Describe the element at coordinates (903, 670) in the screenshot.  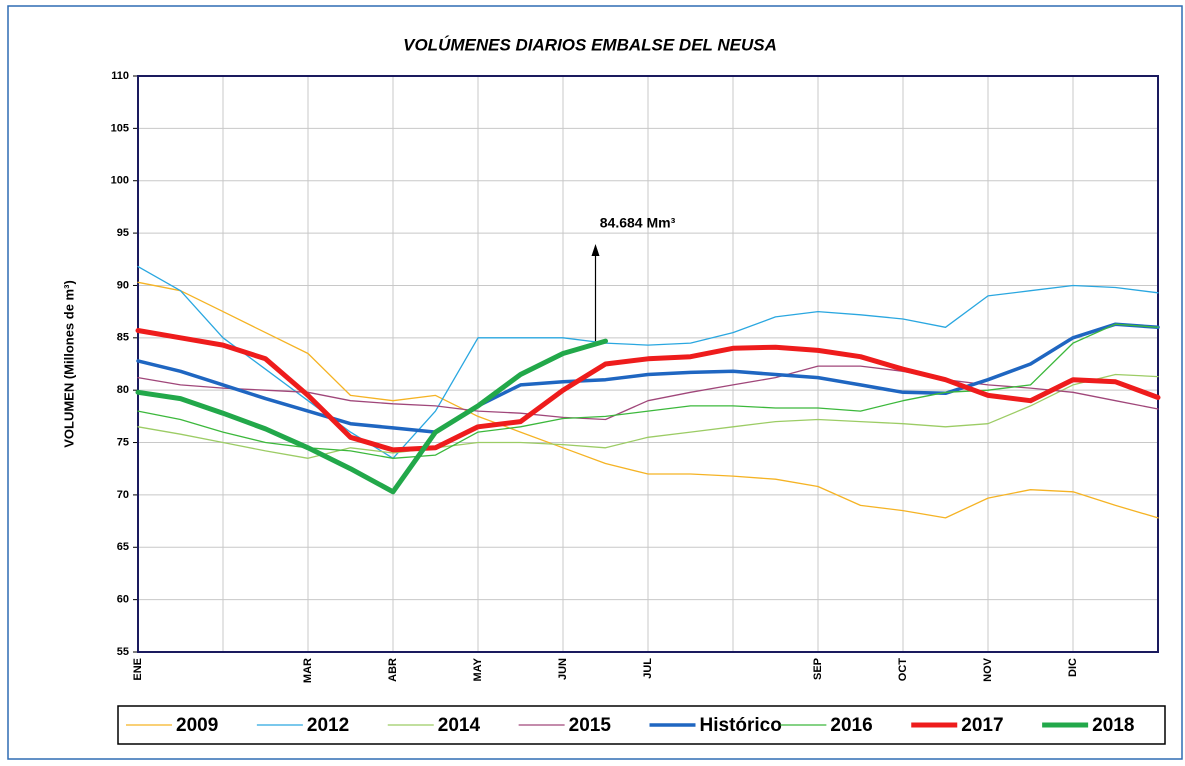
I see `x-tick-label: OCT` at that location.